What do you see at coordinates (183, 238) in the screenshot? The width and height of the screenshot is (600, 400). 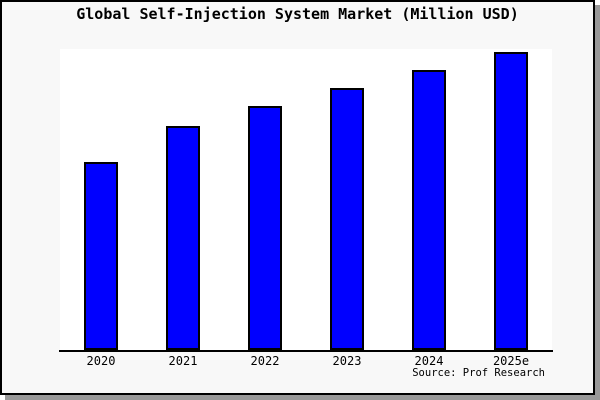 I see `bar-2021` at bounding box center [183, 238].